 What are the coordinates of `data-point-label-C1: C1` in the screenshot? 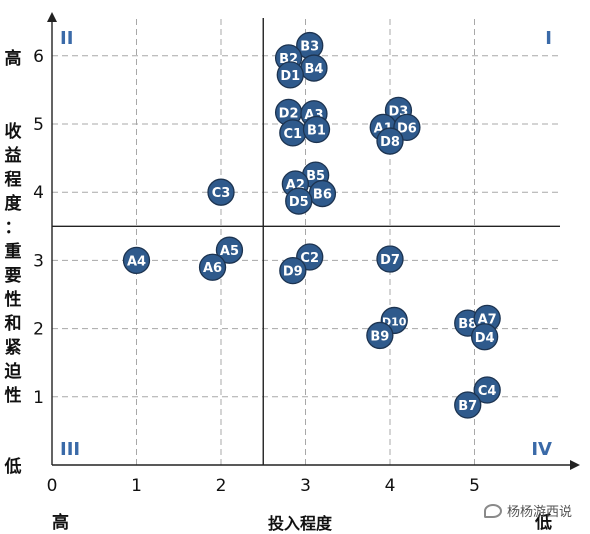 It's located at (293, 134).